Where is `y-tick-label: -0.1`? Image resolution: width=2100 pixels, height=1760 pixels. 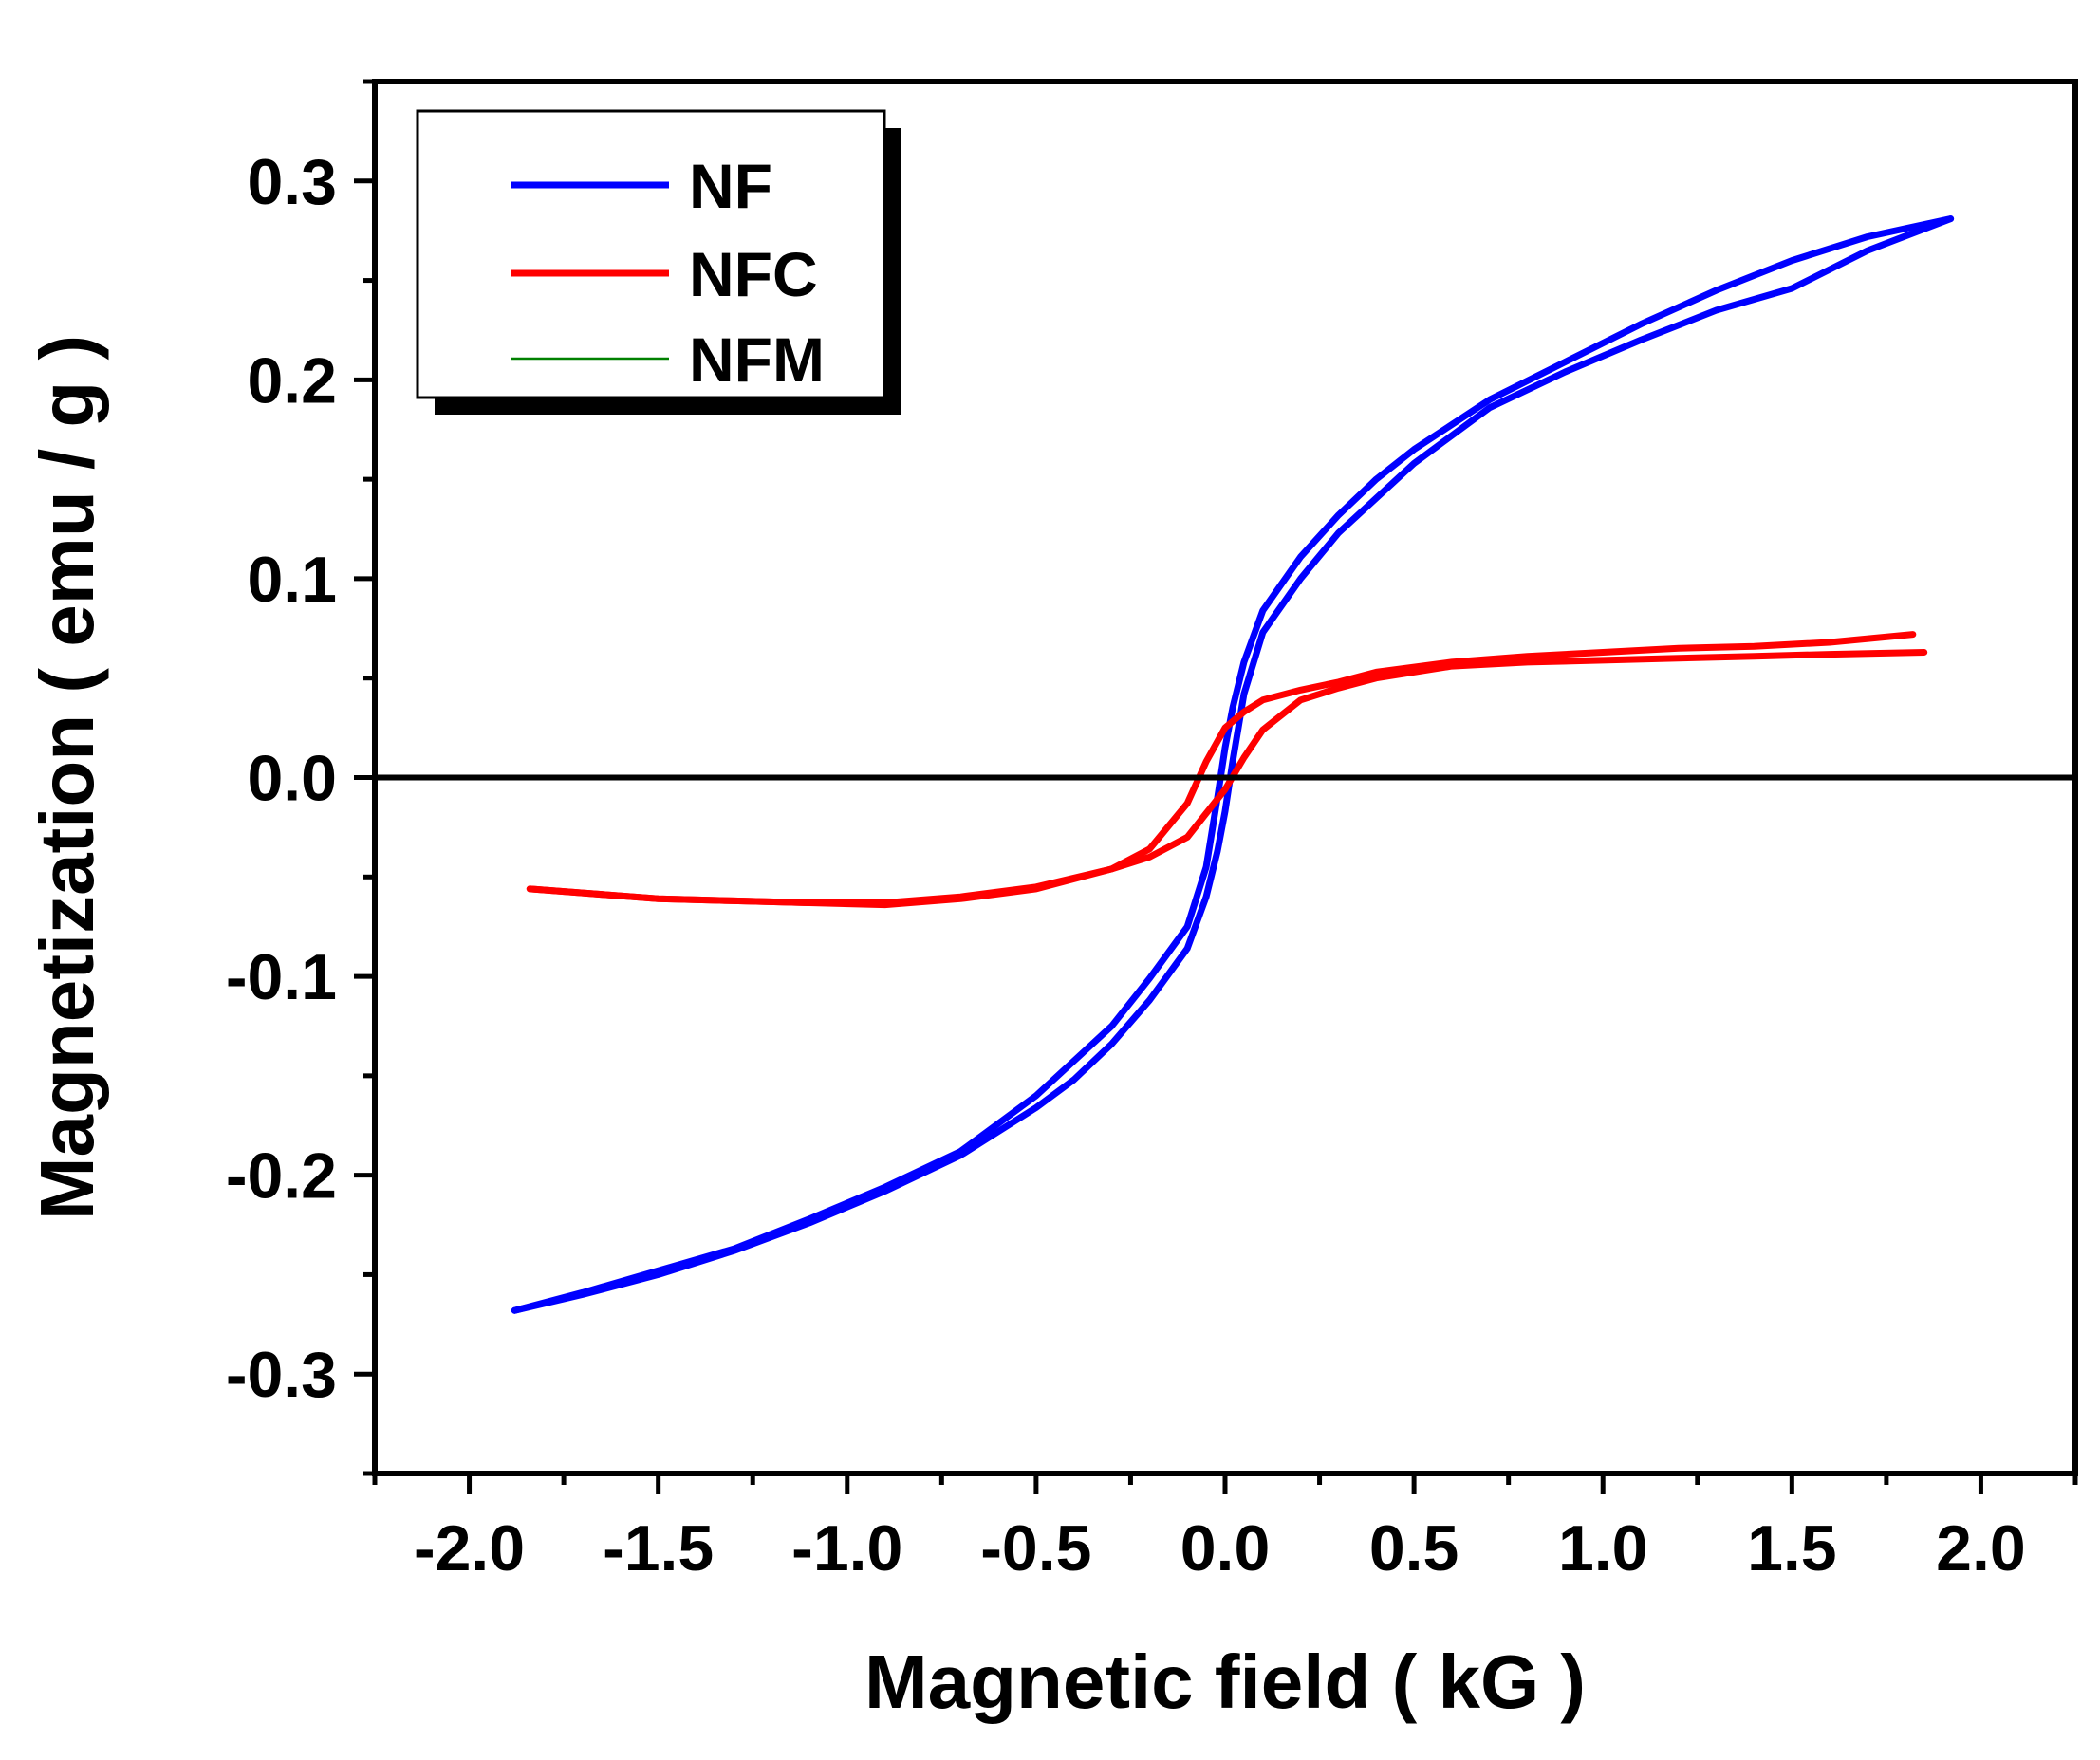 y-tick-label: -0.1 is located at coordinates (281, 977).